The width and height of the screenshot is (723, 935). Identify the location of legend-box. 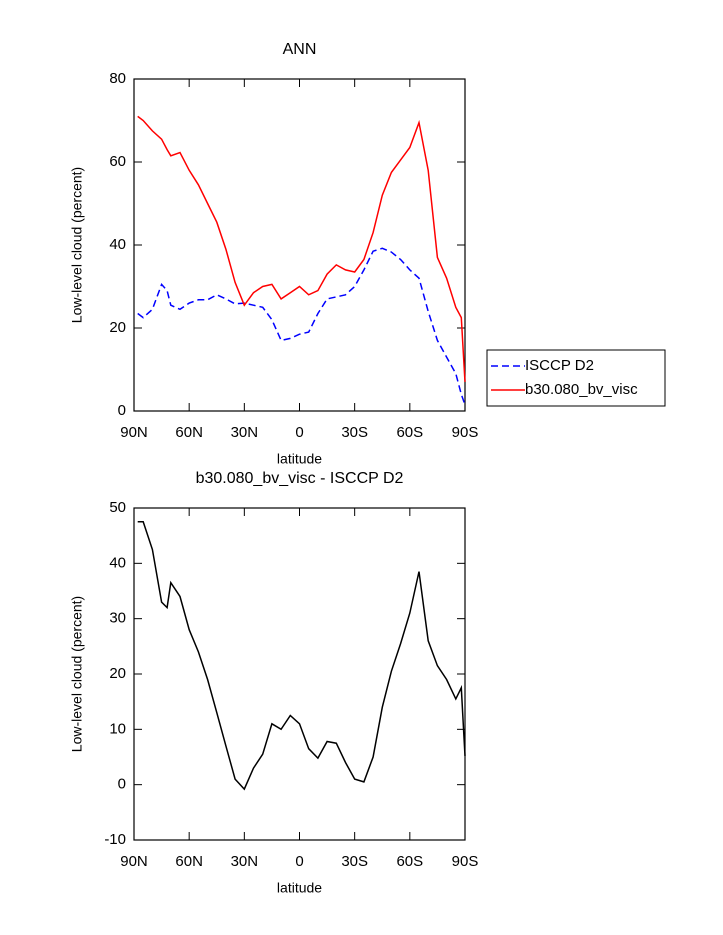
(576, 378).